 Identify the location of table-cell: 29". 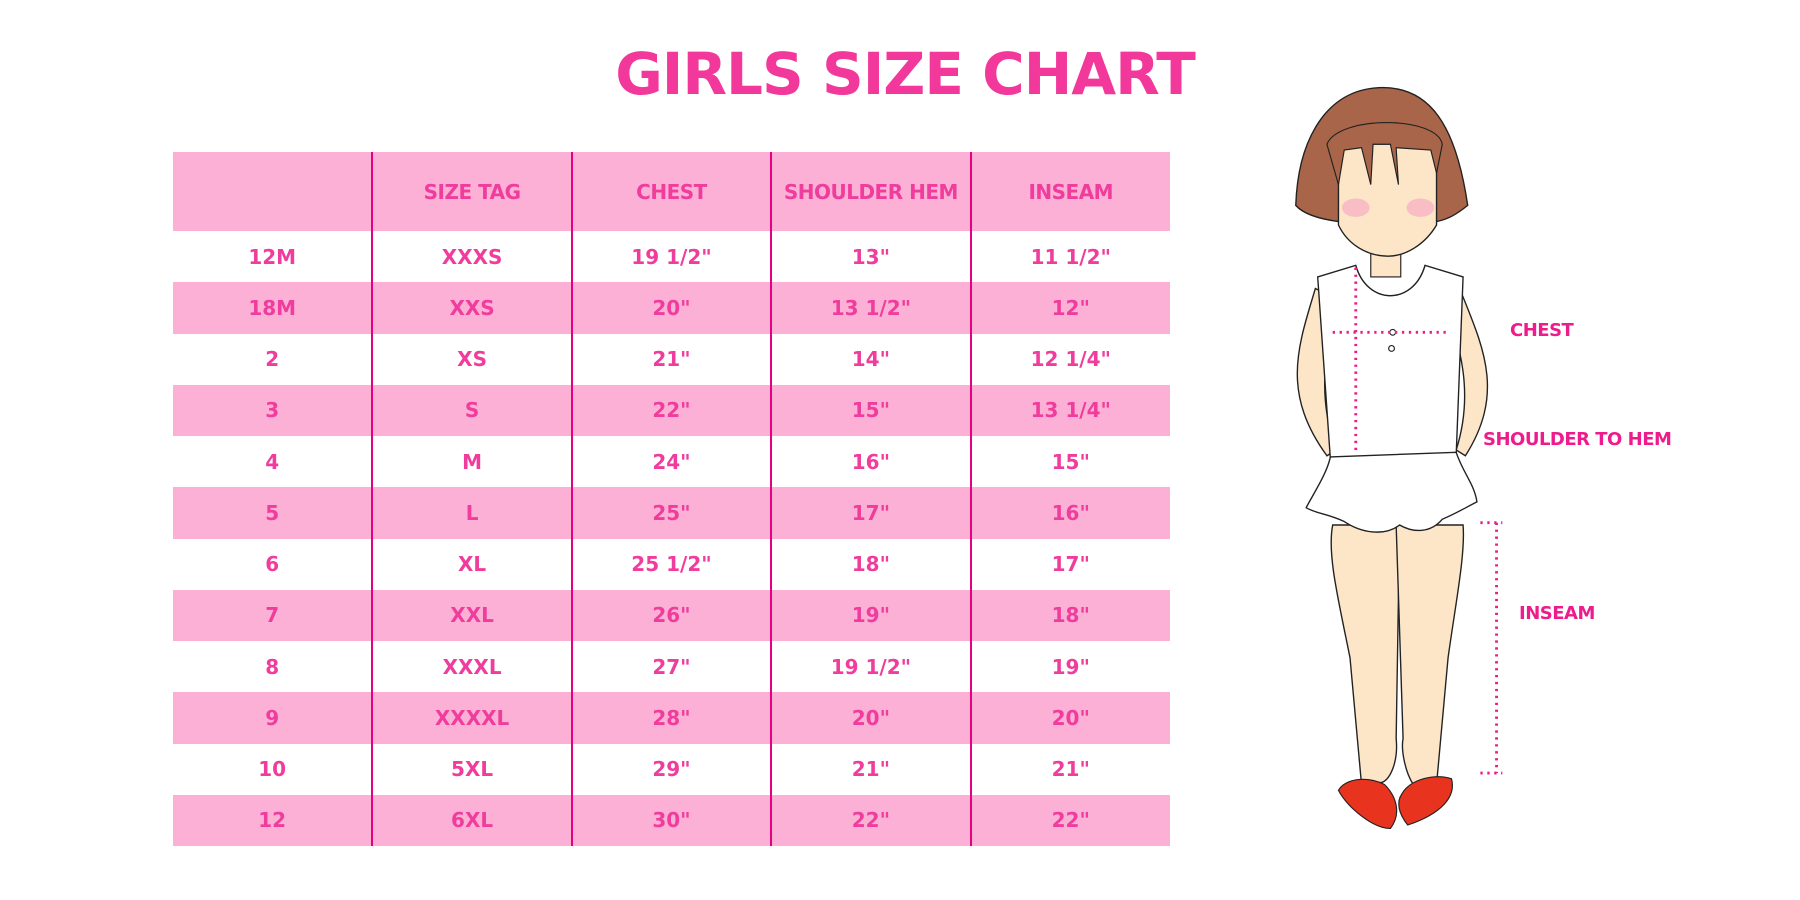
(671, 769).